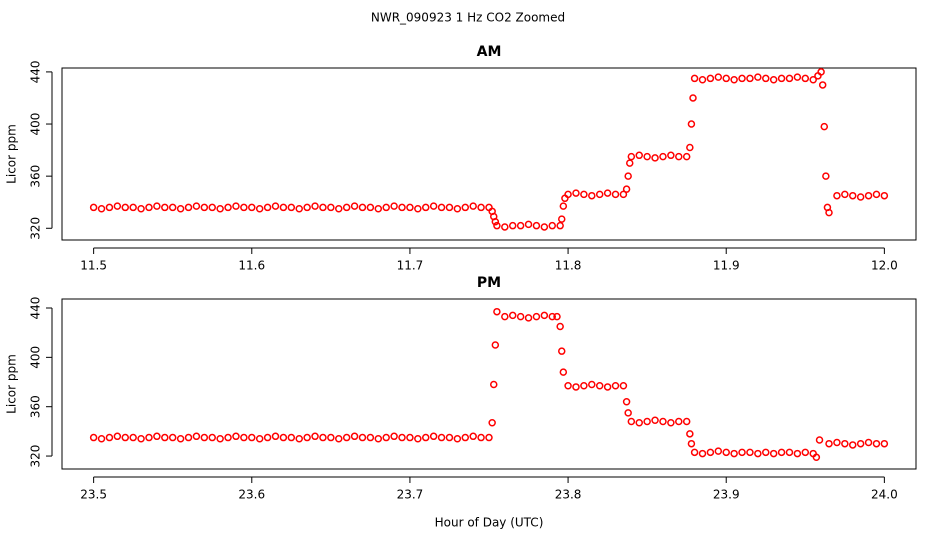  I want to click on y-axis-label: Licor ppm, so click(12, 384).